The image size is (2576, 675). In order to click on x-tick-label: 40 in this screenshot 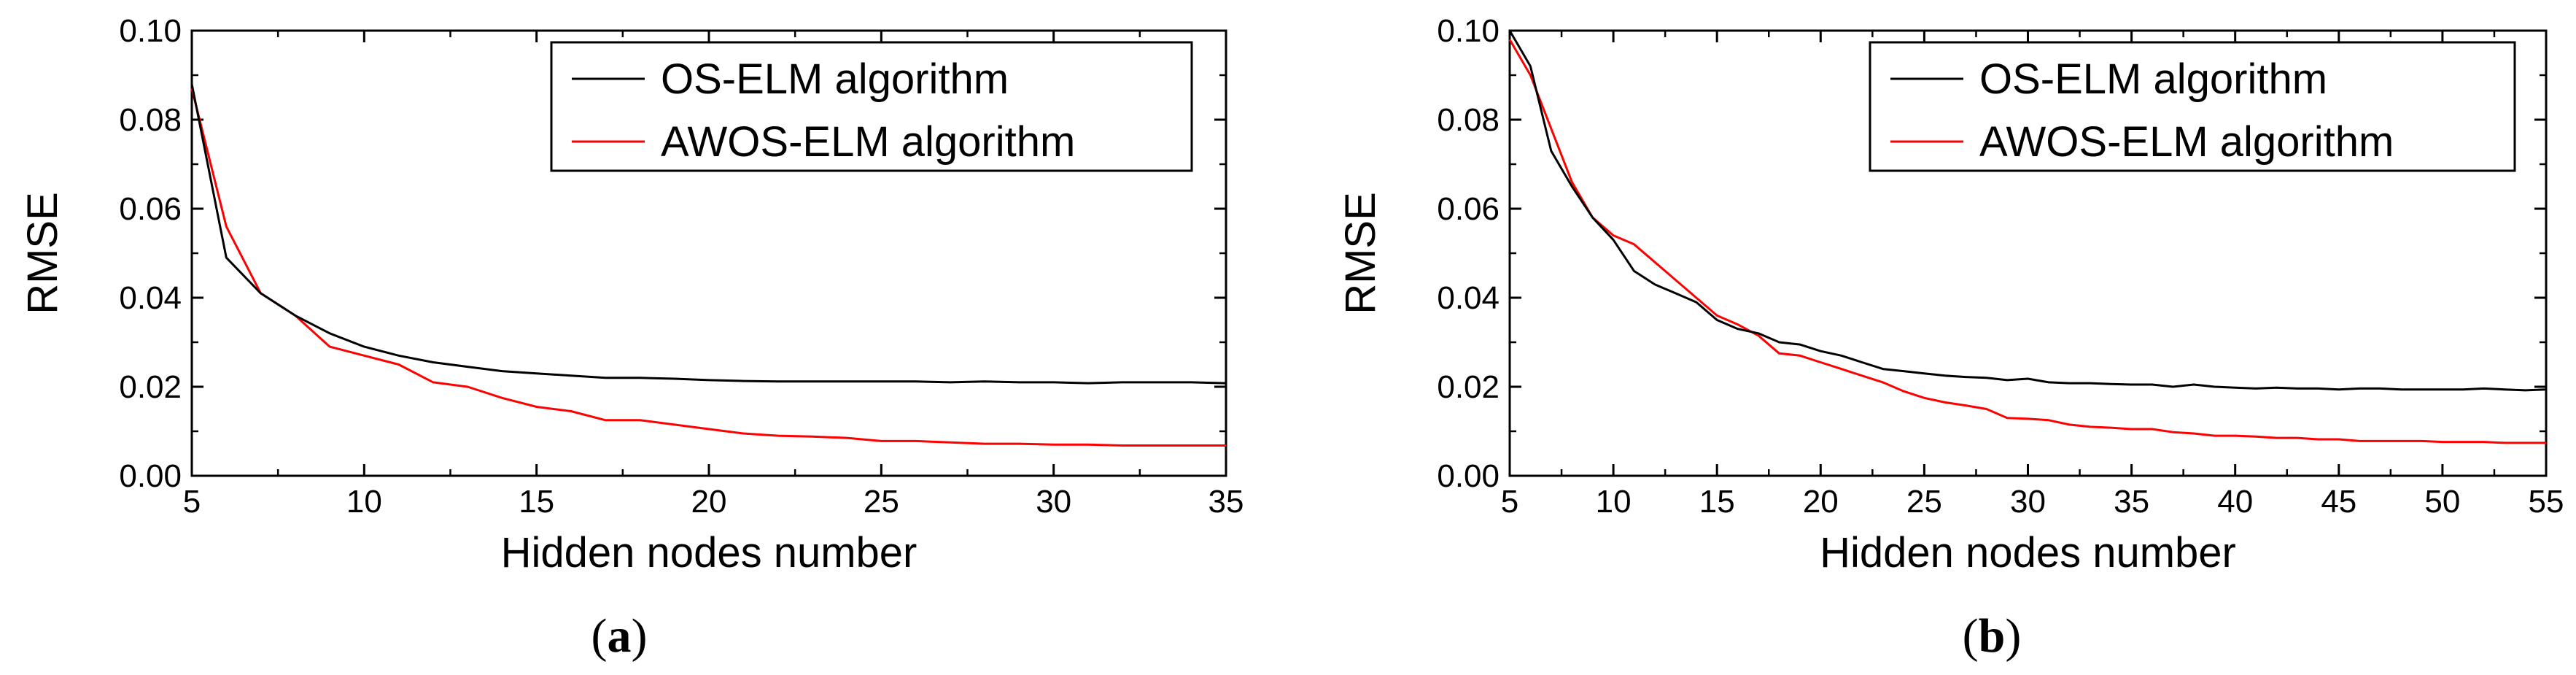, I will do `click(2235, 502)`.